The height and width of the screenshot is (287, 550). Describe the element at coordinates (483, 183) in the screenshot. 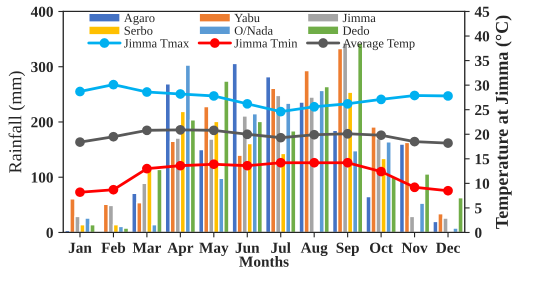

I see `y2-tick-label: 10` at that location.